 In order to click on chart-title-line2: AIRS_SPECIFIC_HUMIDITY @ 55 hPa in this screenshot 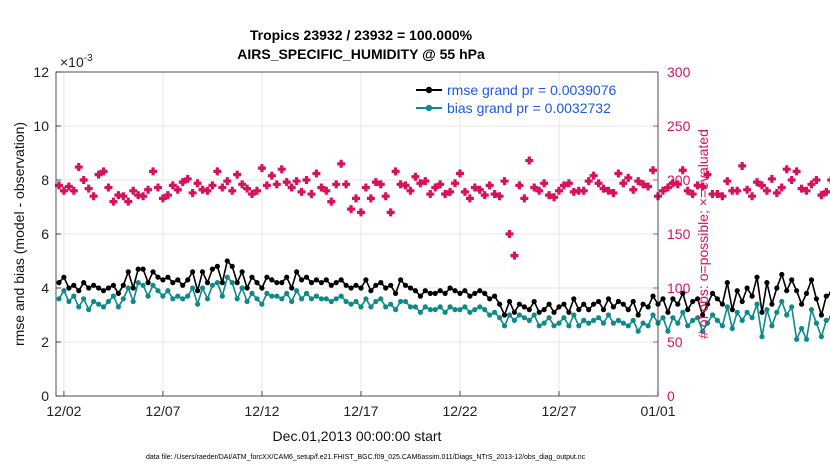, I will do `click(361, 54)`.